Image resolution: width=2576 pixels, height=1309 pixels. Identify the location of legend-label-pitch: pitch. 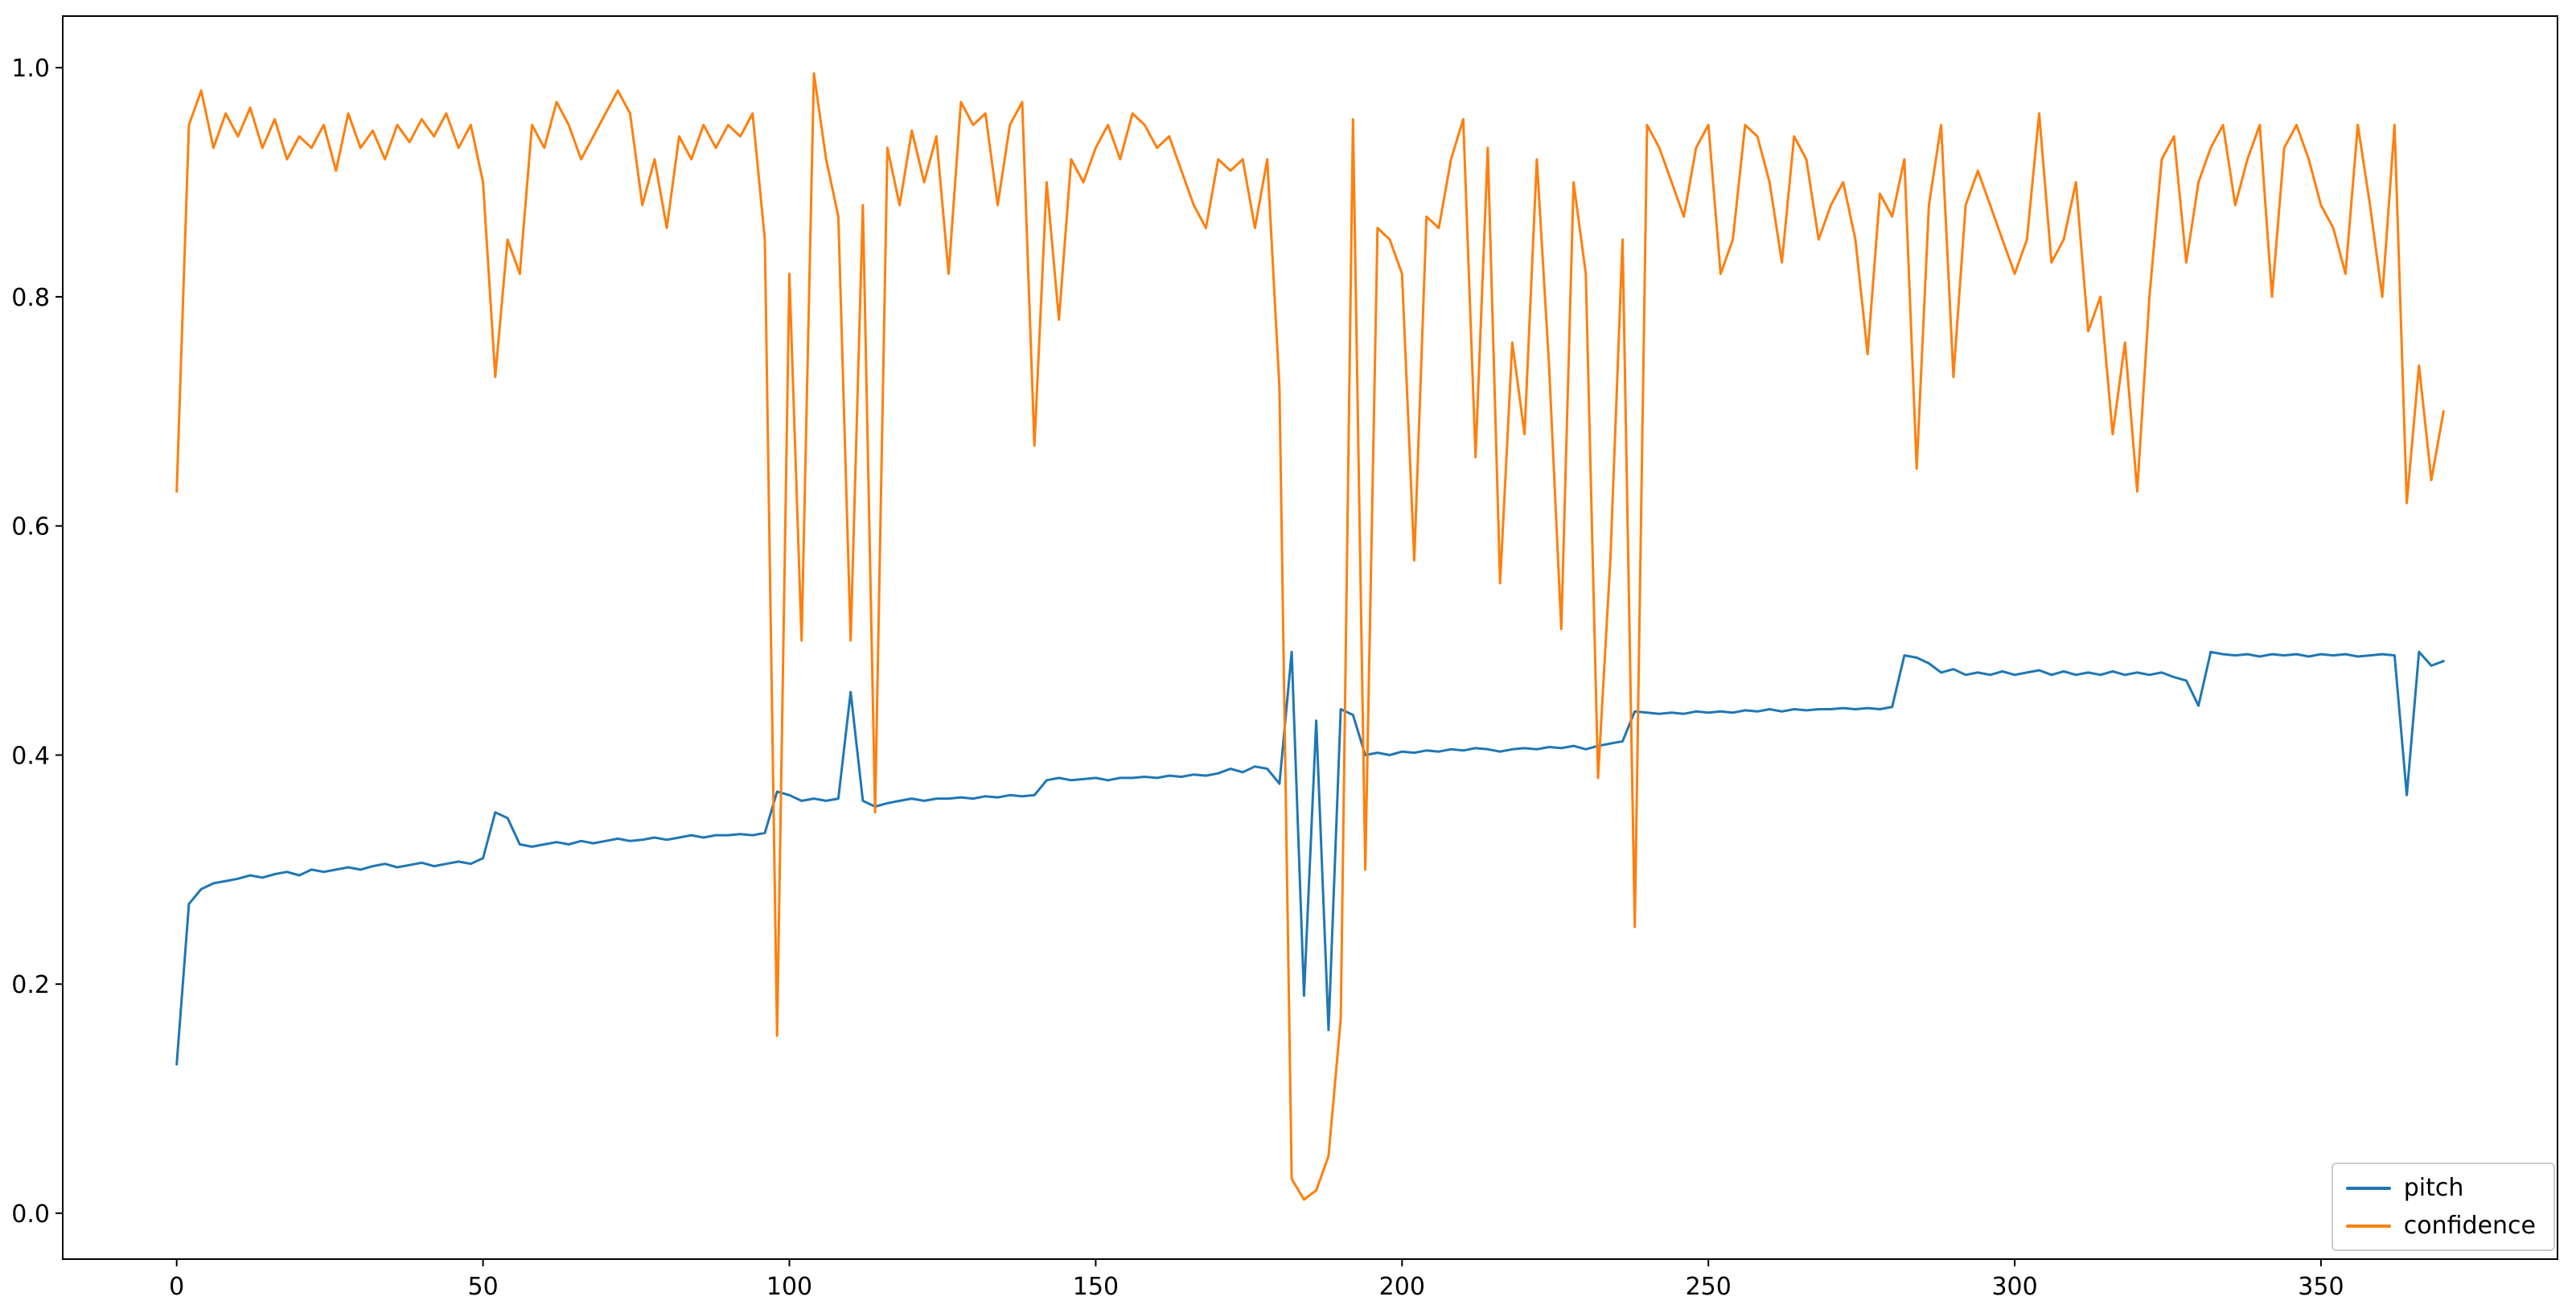
(2433, 1188).